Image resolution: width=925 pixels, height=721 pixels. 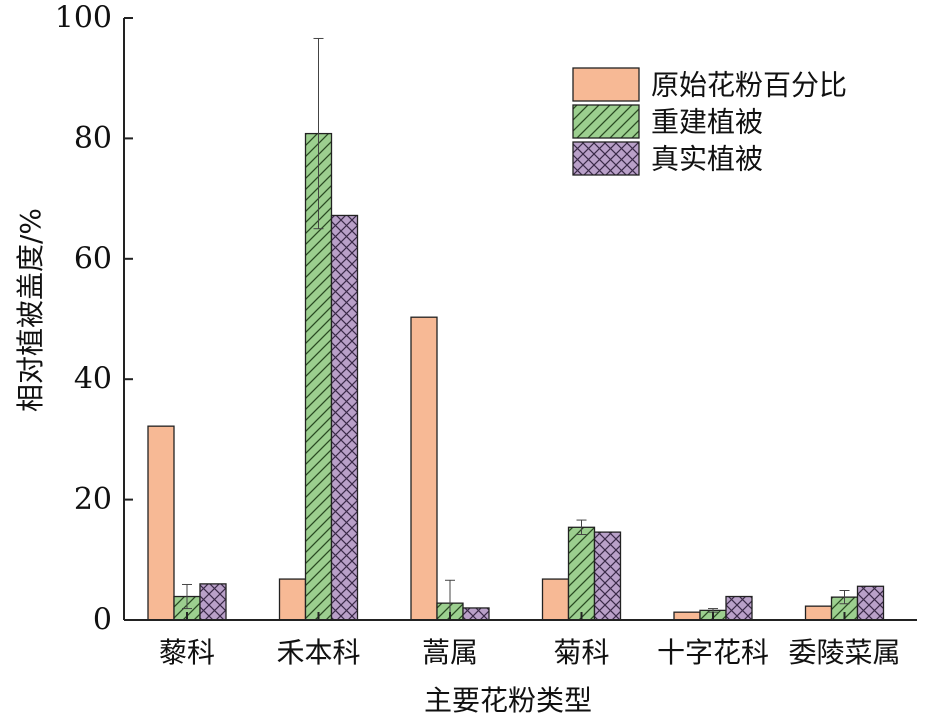 What do you see at coordinates (450, 652) in the screenshot?
I see `x-tick-label: 蒿属` at bounding box center [450, 652].